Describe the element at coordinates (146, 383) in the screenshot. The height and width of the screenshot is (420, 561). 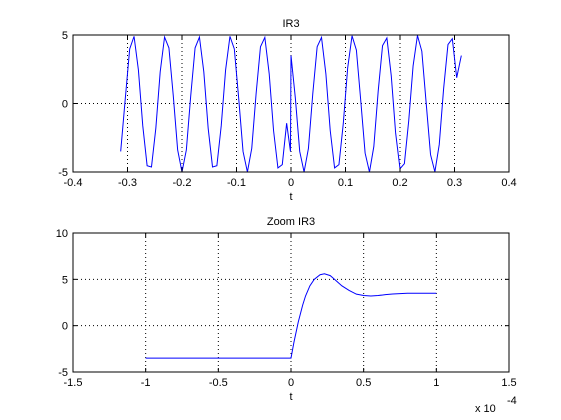
I see `x-tick-label: -1` at that location.